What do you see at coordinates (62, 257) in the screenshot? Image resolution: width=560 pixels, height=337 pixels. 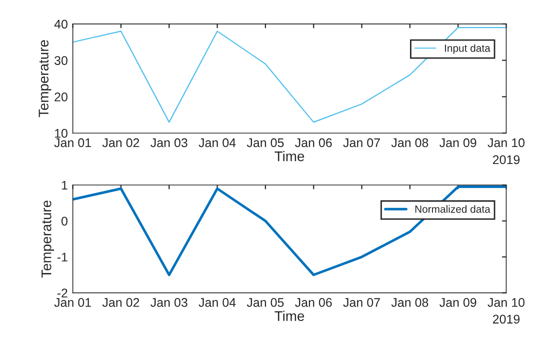 I see `y-tick-label: -1` at bounding box center [62, 257].